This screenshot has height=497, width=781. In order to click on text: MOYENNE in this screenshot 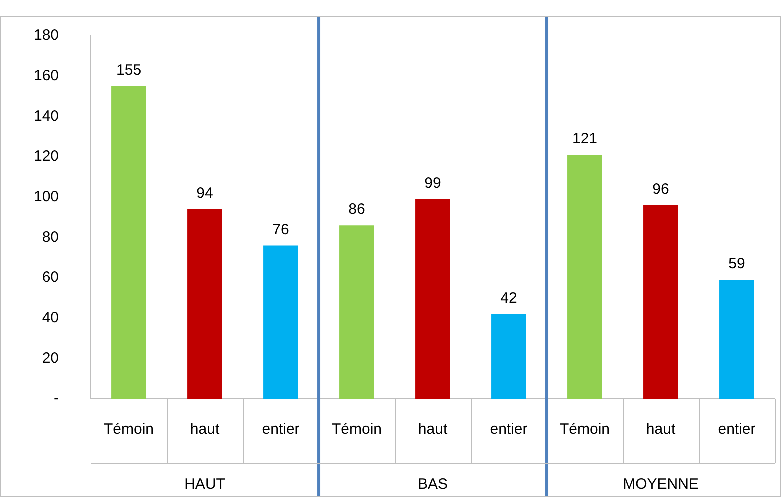, I will do `click(661, 485)`.